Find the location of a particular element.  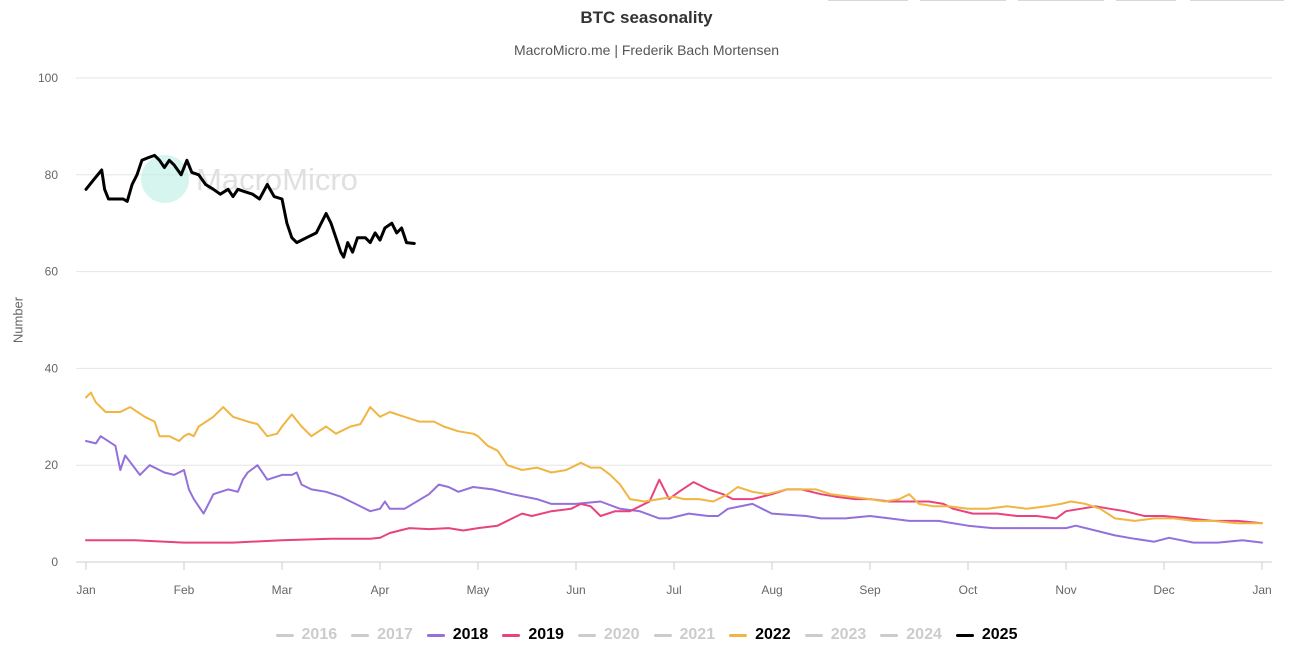

legend-label: 2018 is located at coordinates (470, 634).